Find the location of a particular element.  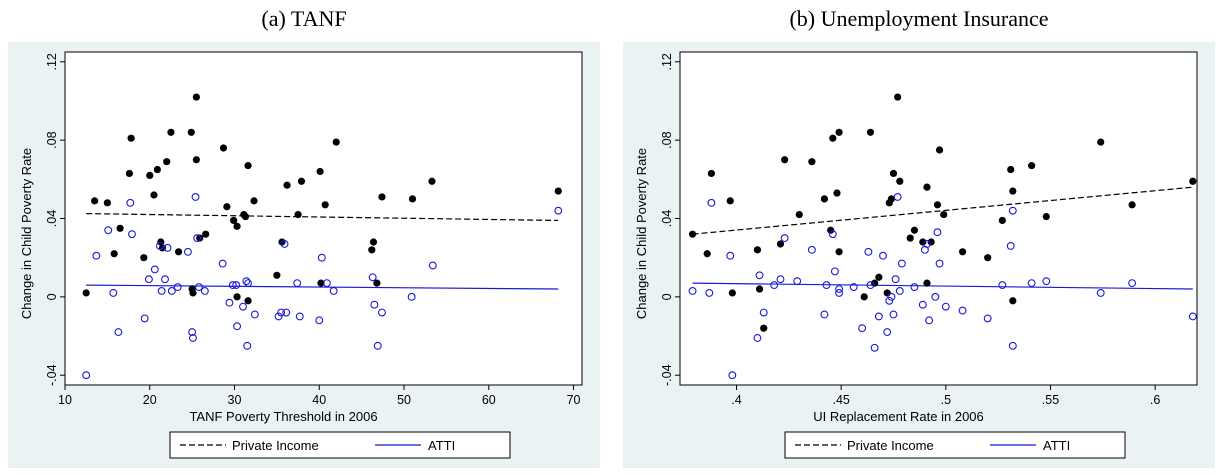

x-tick-label: .55 is located at coordinates (1050, 400).